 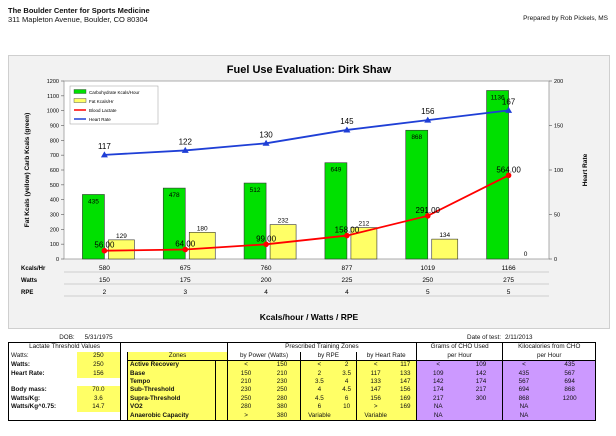 What do you see at coordinates (27, 293) in the screenshot?
I see `row-rpe-label: RPE` at bounding box center [27, 293].